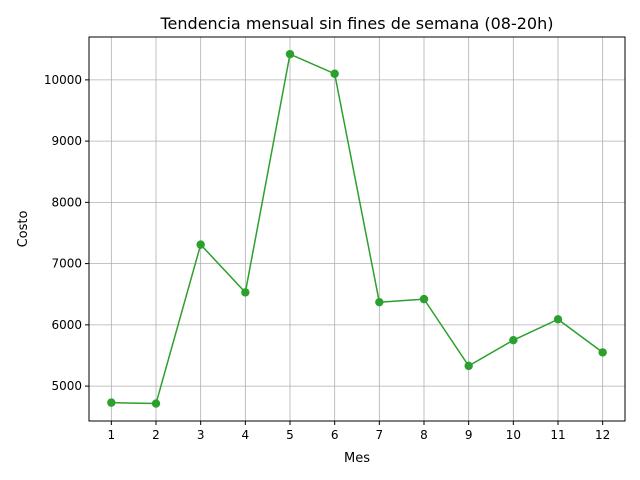 The width and height of the screenshot is (640, 480). What do you see at coordinates (469, 435) in the screenshot?
I see `x-tick-label: 9` at bounding box center [469, 435].